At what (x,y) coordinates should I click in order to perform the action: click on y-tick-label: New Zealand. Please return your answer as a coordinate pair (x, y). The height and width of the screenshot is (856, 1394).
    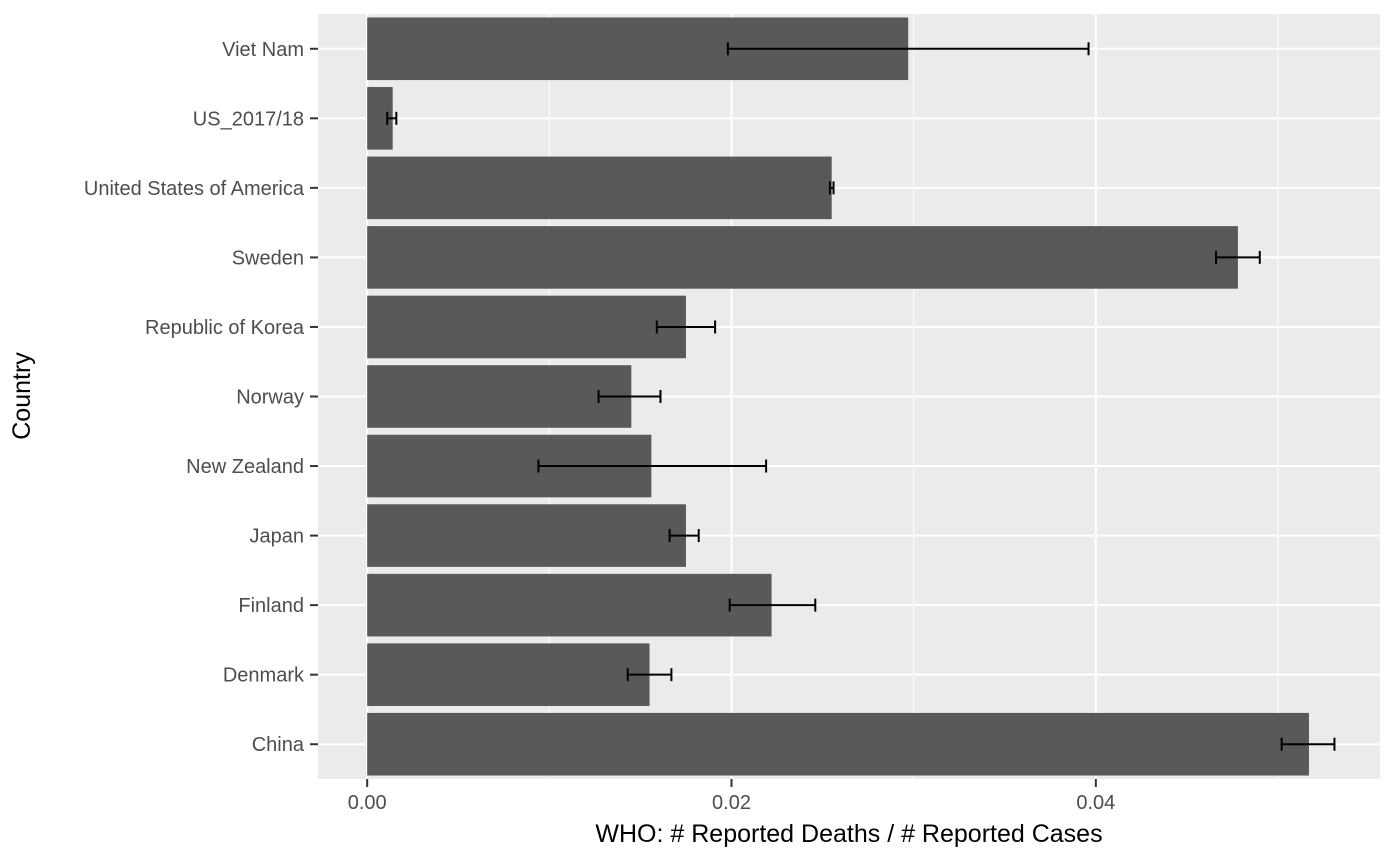
    Looking at the image, I should click on (245, 467).